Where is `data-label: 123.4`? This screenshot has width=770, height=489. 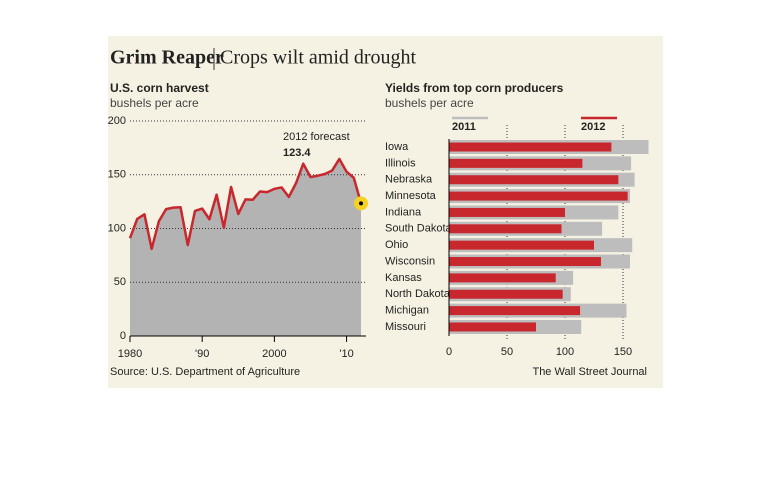
data-label: 123.4 is located at coordinates (297, 153).